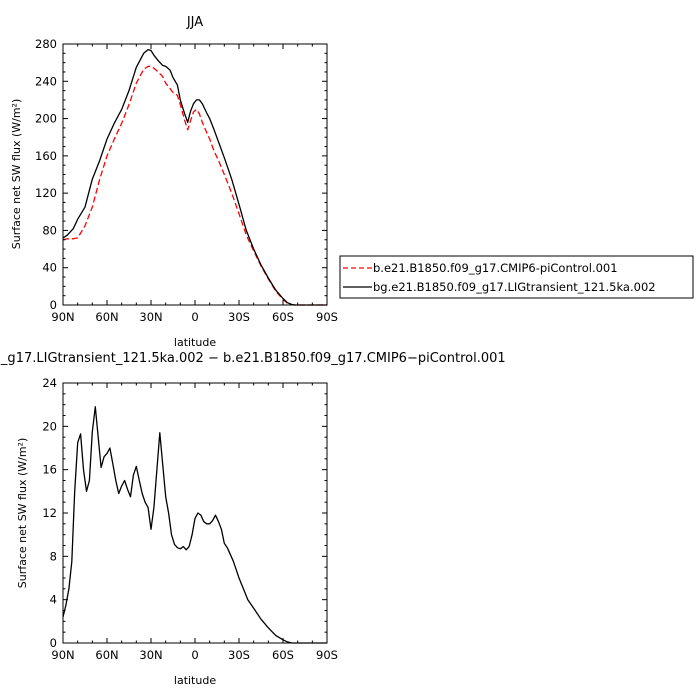 This screenshot has width=700, height=700. Describe the element at coordinates (46, 193) in the screenshot. I see `top-y-tick-label: 120` at that location.